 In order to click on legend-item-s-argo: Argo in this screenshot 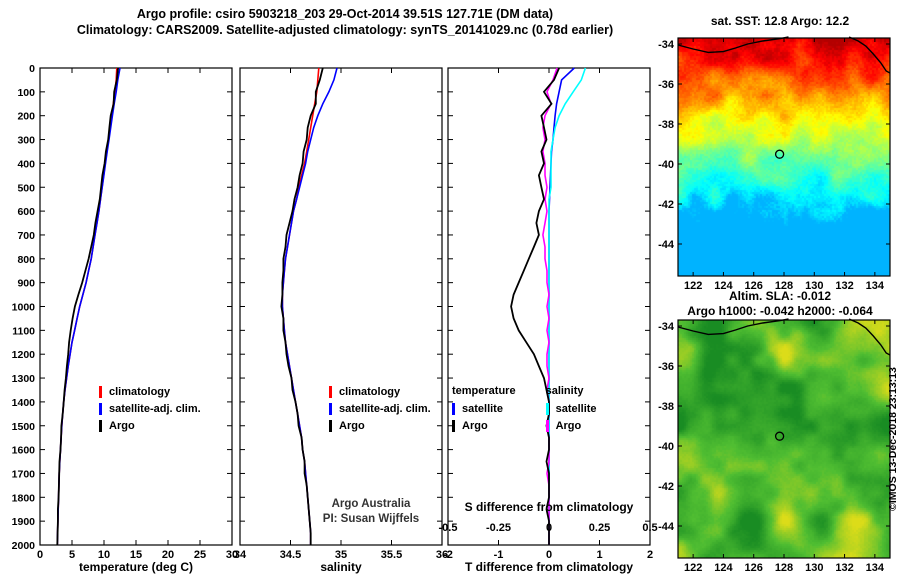, I will do `click(571, 425)`.